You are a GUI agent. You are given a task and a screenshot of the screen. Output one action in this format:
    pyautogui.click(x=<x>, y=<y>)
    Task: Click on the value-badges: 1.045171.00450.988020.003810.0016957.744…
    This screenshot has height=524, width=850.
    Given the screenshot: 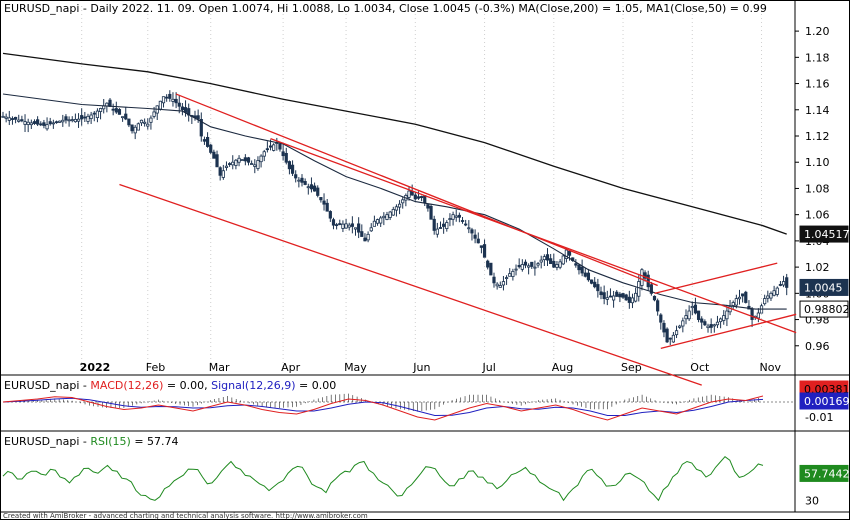 What is the action you would take?
    pyautogui.click(x=824, y=353)
    